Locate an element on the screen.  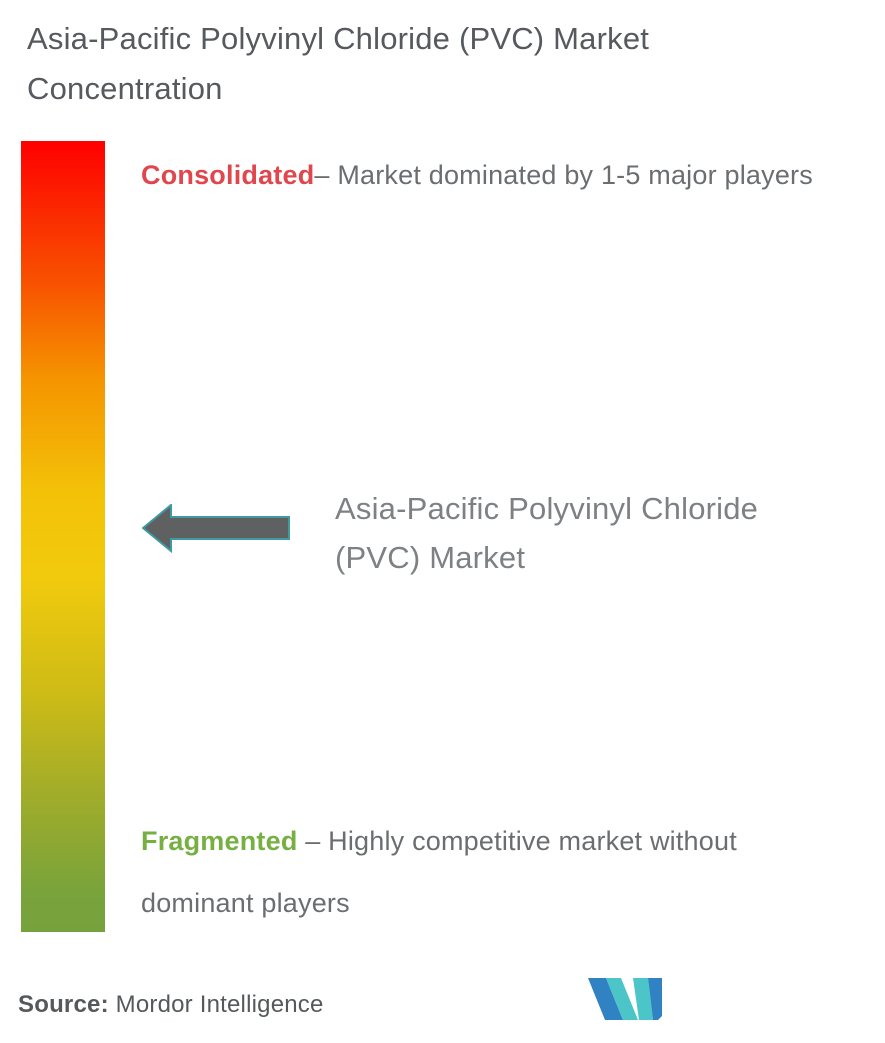
source-attribution: Source: Mordor Intelligence is located at coordinates (171, 1005).